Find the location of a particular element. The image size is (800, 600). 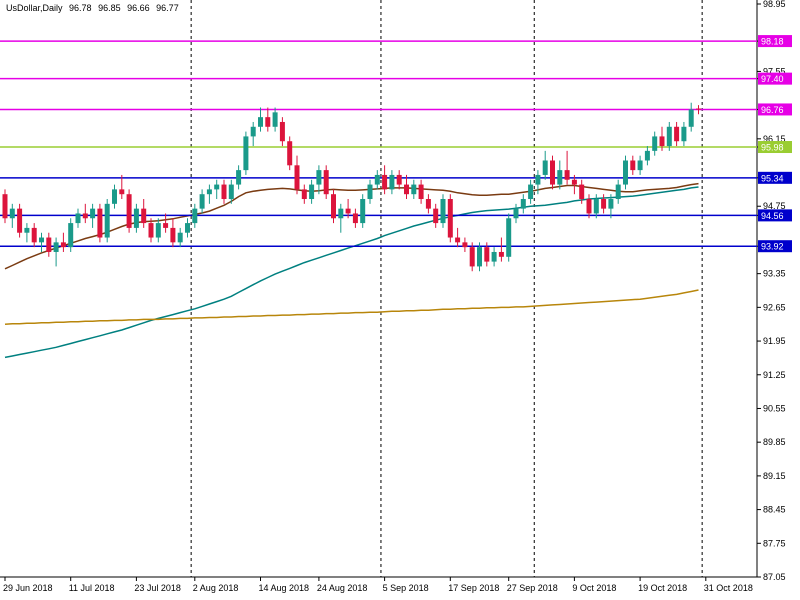

y-tick-label: 97.55 is located at coordinates (774, 71).